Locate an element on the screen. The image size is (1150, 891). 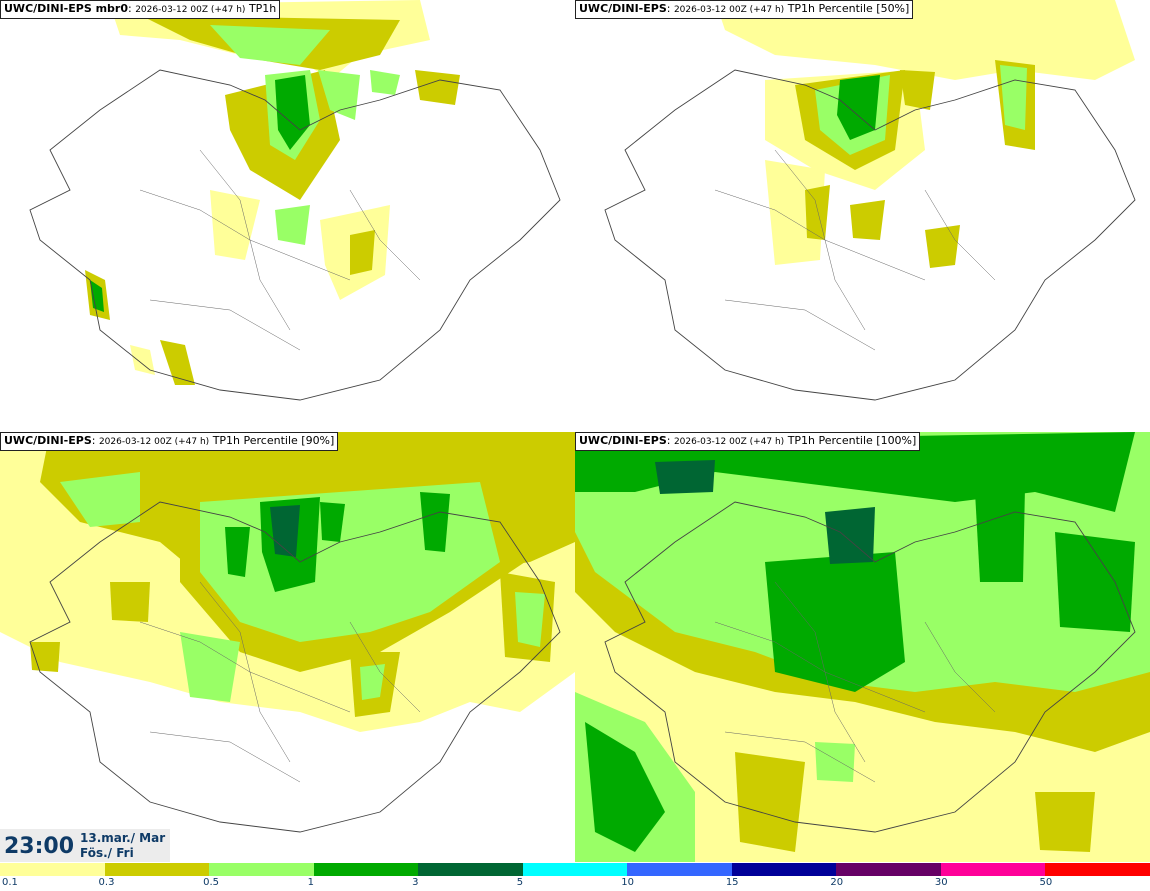
legend-label: 10 is located at coordinates (627, 882).